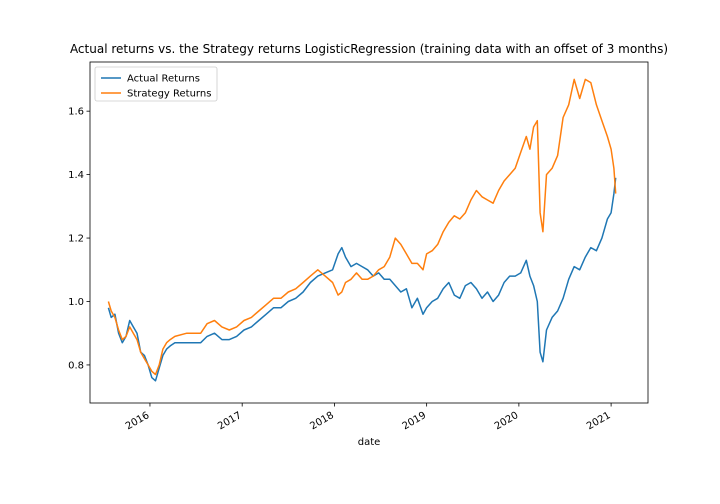  I want to click on legend-label: Actual Returns, so click(163, 79).